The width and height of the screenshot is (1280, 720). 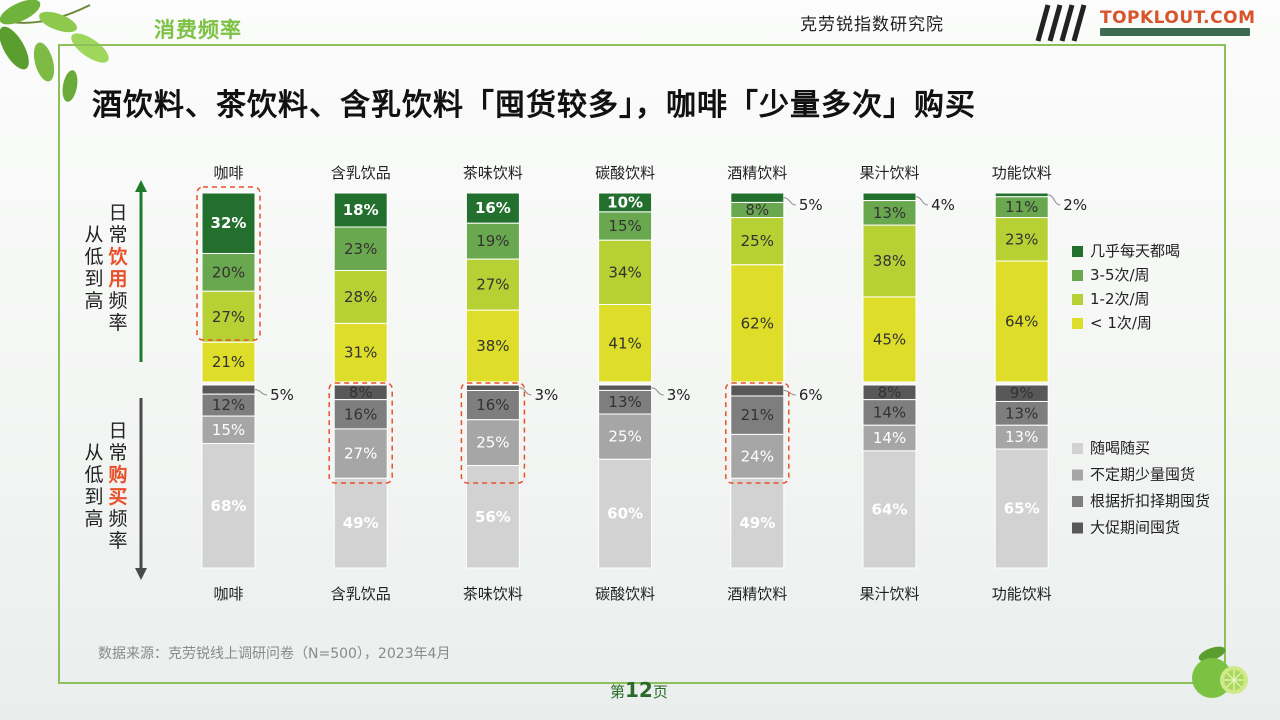 What do you see at coordinates (1150, 501) in the screenshot?
I see `buy-legend-label: 根据折扣择期囤货` at bounding box center [1150, 501].